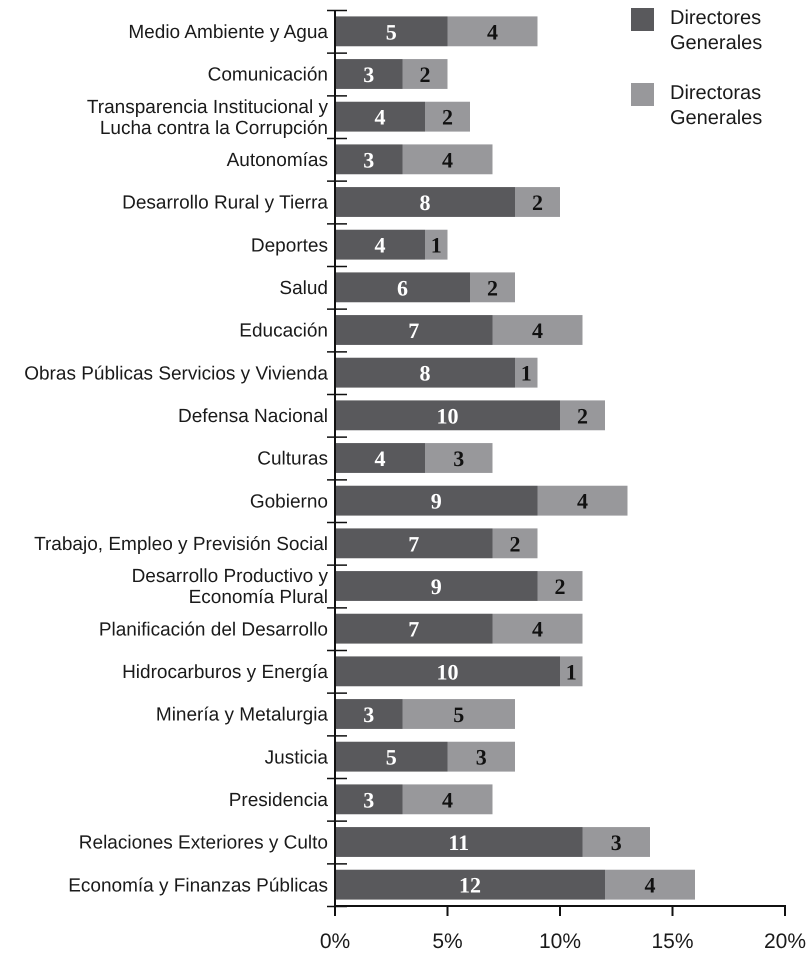 Image resolution: width=807 pixels, height=953 pixels. Describe the element at coordinates (278, 800) in the screenshot. I see `y-tick-label: Presidencia` at that location.